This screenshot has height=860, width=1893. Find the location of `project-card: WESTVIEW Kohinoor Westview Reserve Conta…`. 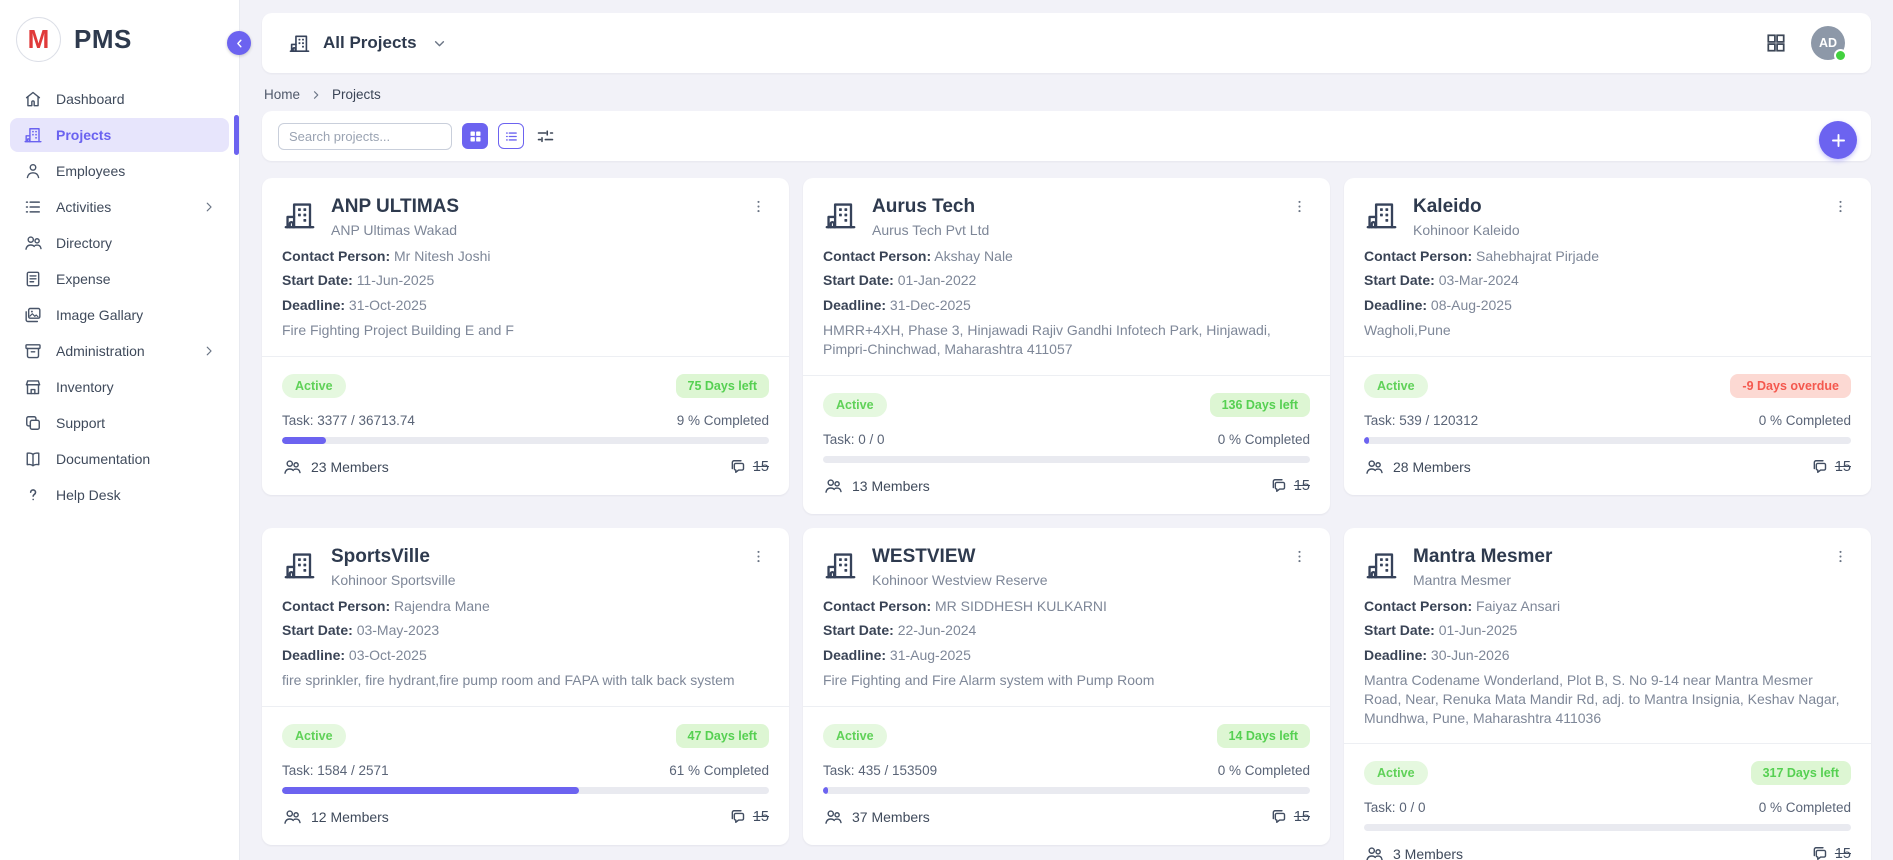

project-card: WESTVIEW Kohinoor Westview Reserve Conta… is located at coordinates (1066, 686).